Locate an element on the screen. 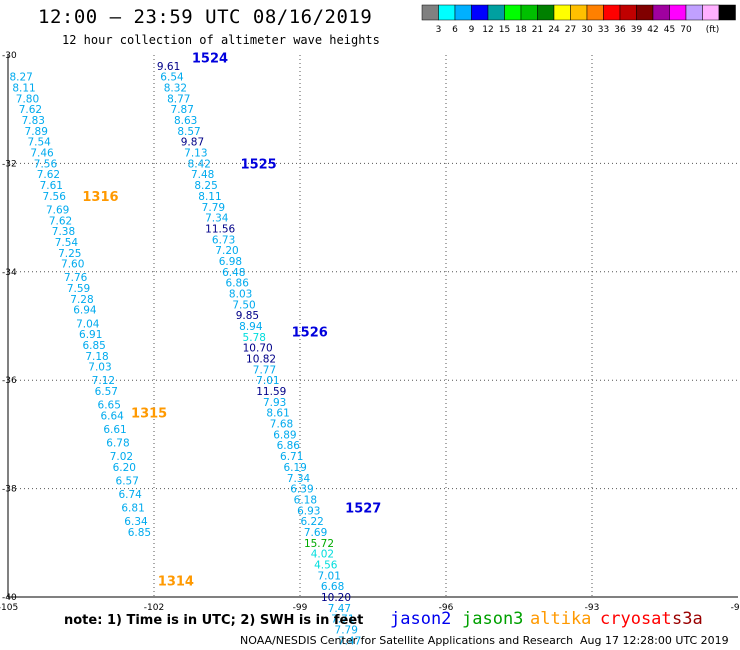 Image resolution: width=740 pixels, height=650 pixels. swh-point: 10.82 is located at coordinates (261, 360).